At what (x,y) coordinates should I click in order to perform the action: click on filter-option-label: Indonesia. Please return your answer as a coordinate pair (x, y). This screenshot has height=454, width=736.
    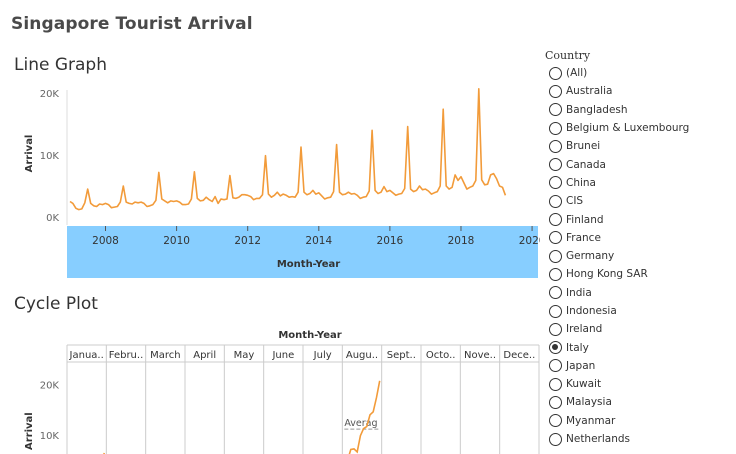
    Looking at the image, I should click on (591, 311).